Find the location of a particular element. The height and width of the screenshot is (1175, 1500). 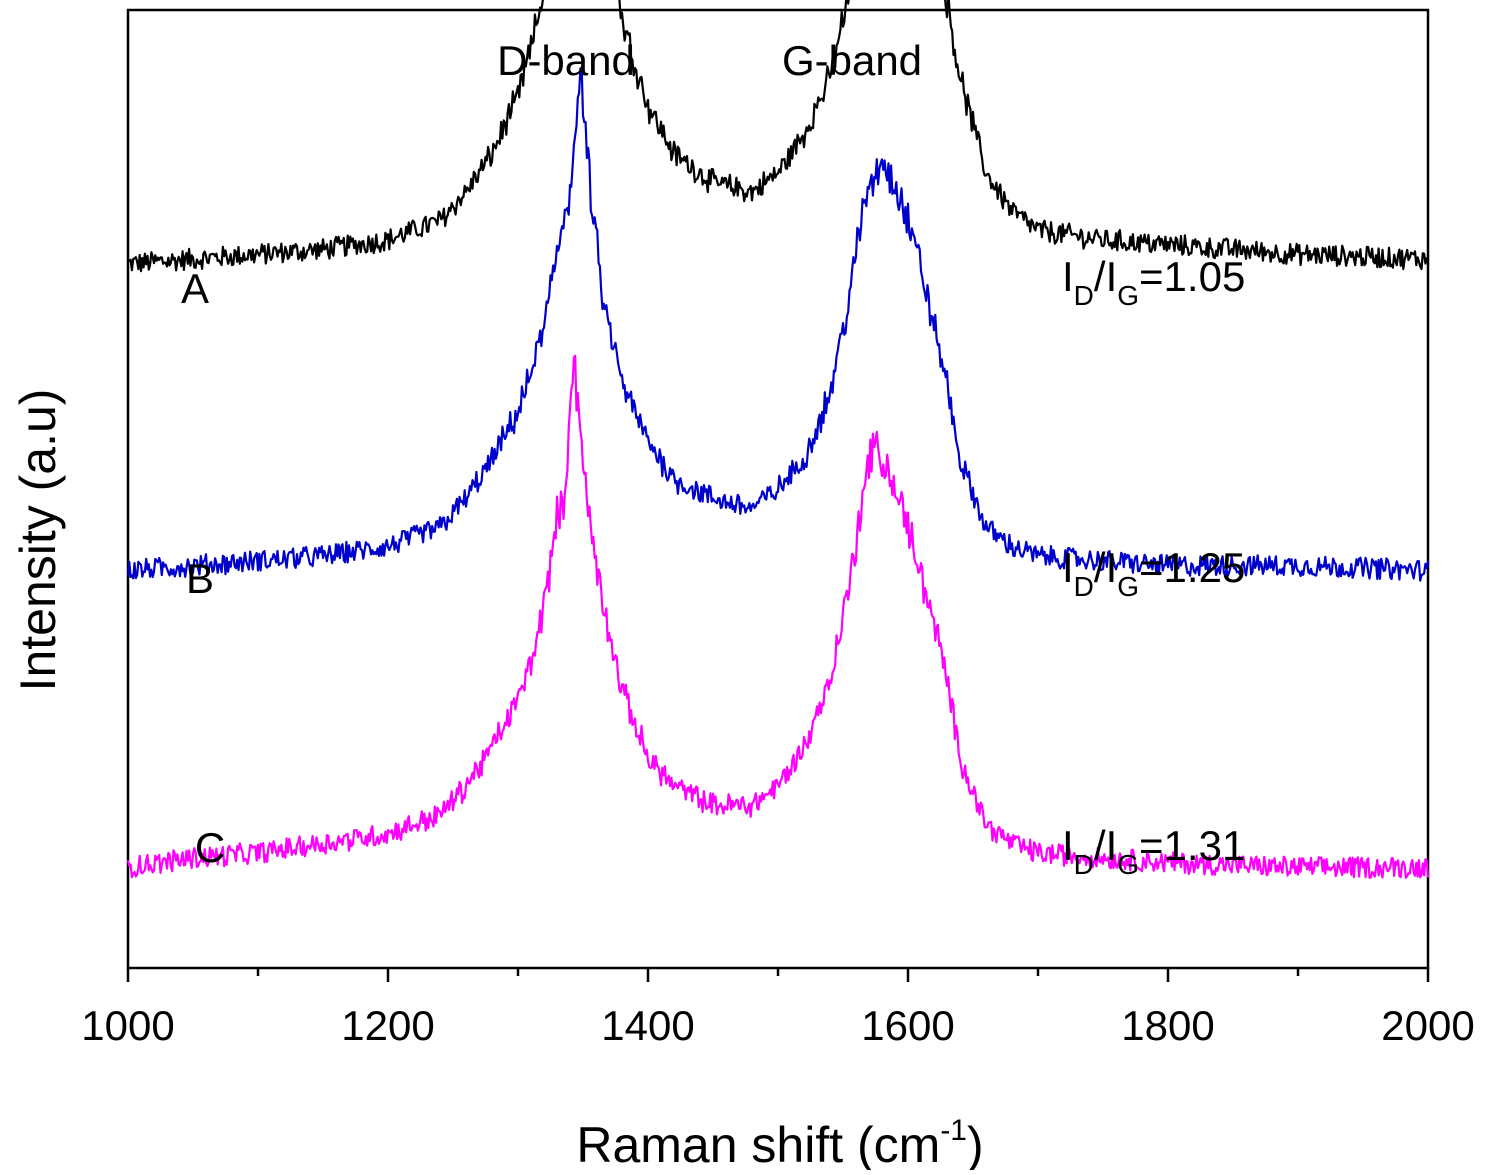

x-axis-ticks: 1000 1200 1400 1600 1800 2000 is located at coordinates (778, 1008).